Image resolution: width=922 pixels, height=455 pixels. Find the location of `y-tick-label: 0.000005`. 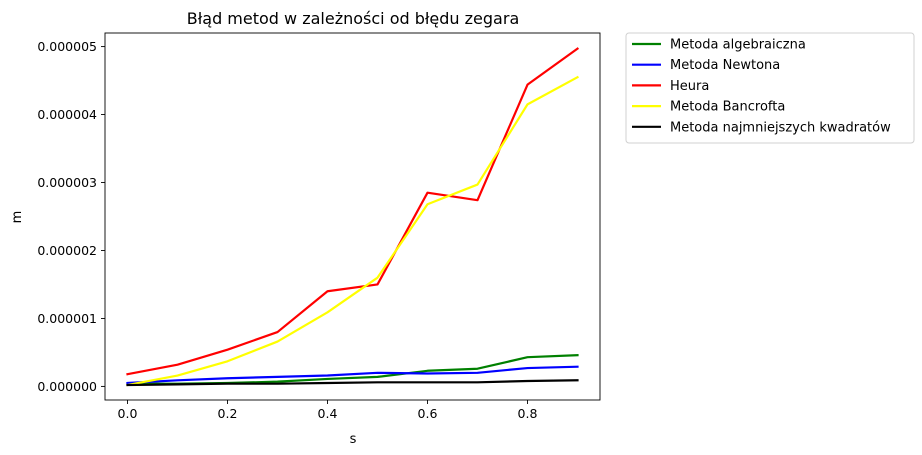

y-tick-label: 0.000005 is located at coordinates (67, 46).